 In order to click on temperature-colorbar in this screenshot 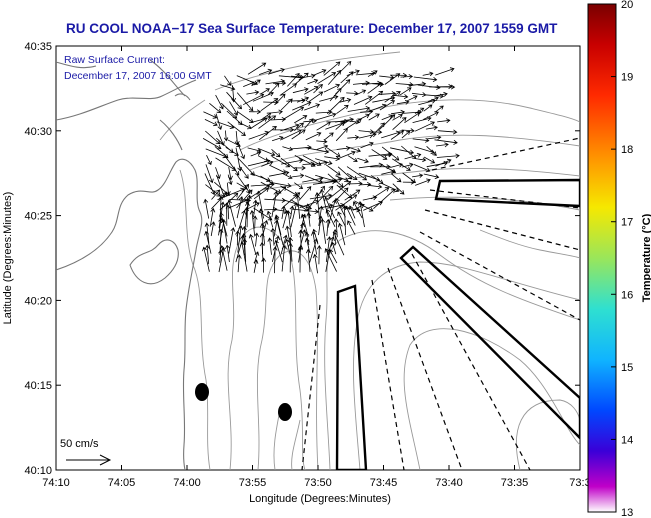, I will do `click(602, 258)`.